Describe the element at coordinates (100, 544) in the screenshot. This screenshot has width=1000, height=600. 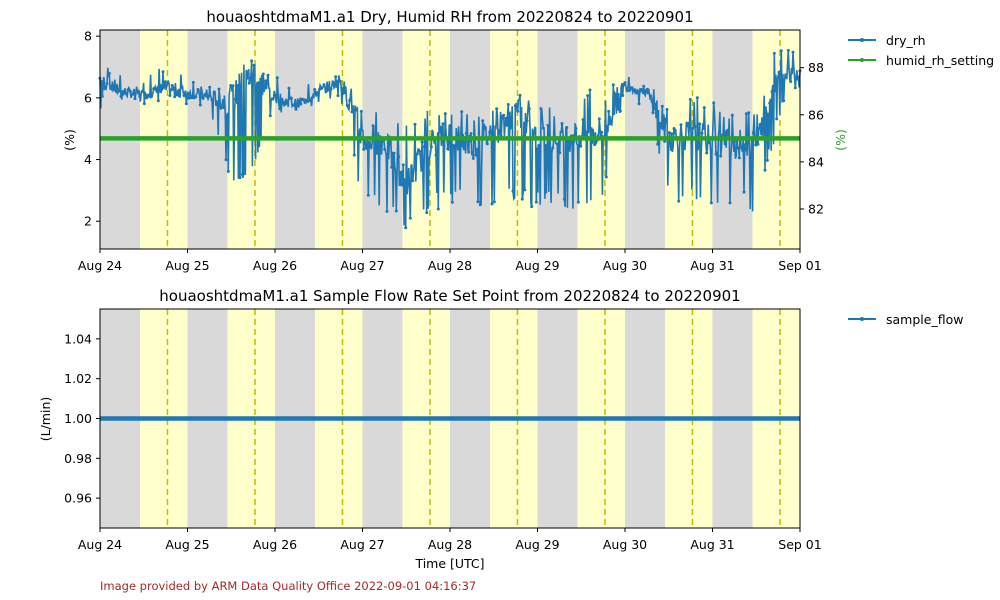
I see `x-tick-label: Aug 24` at that location.